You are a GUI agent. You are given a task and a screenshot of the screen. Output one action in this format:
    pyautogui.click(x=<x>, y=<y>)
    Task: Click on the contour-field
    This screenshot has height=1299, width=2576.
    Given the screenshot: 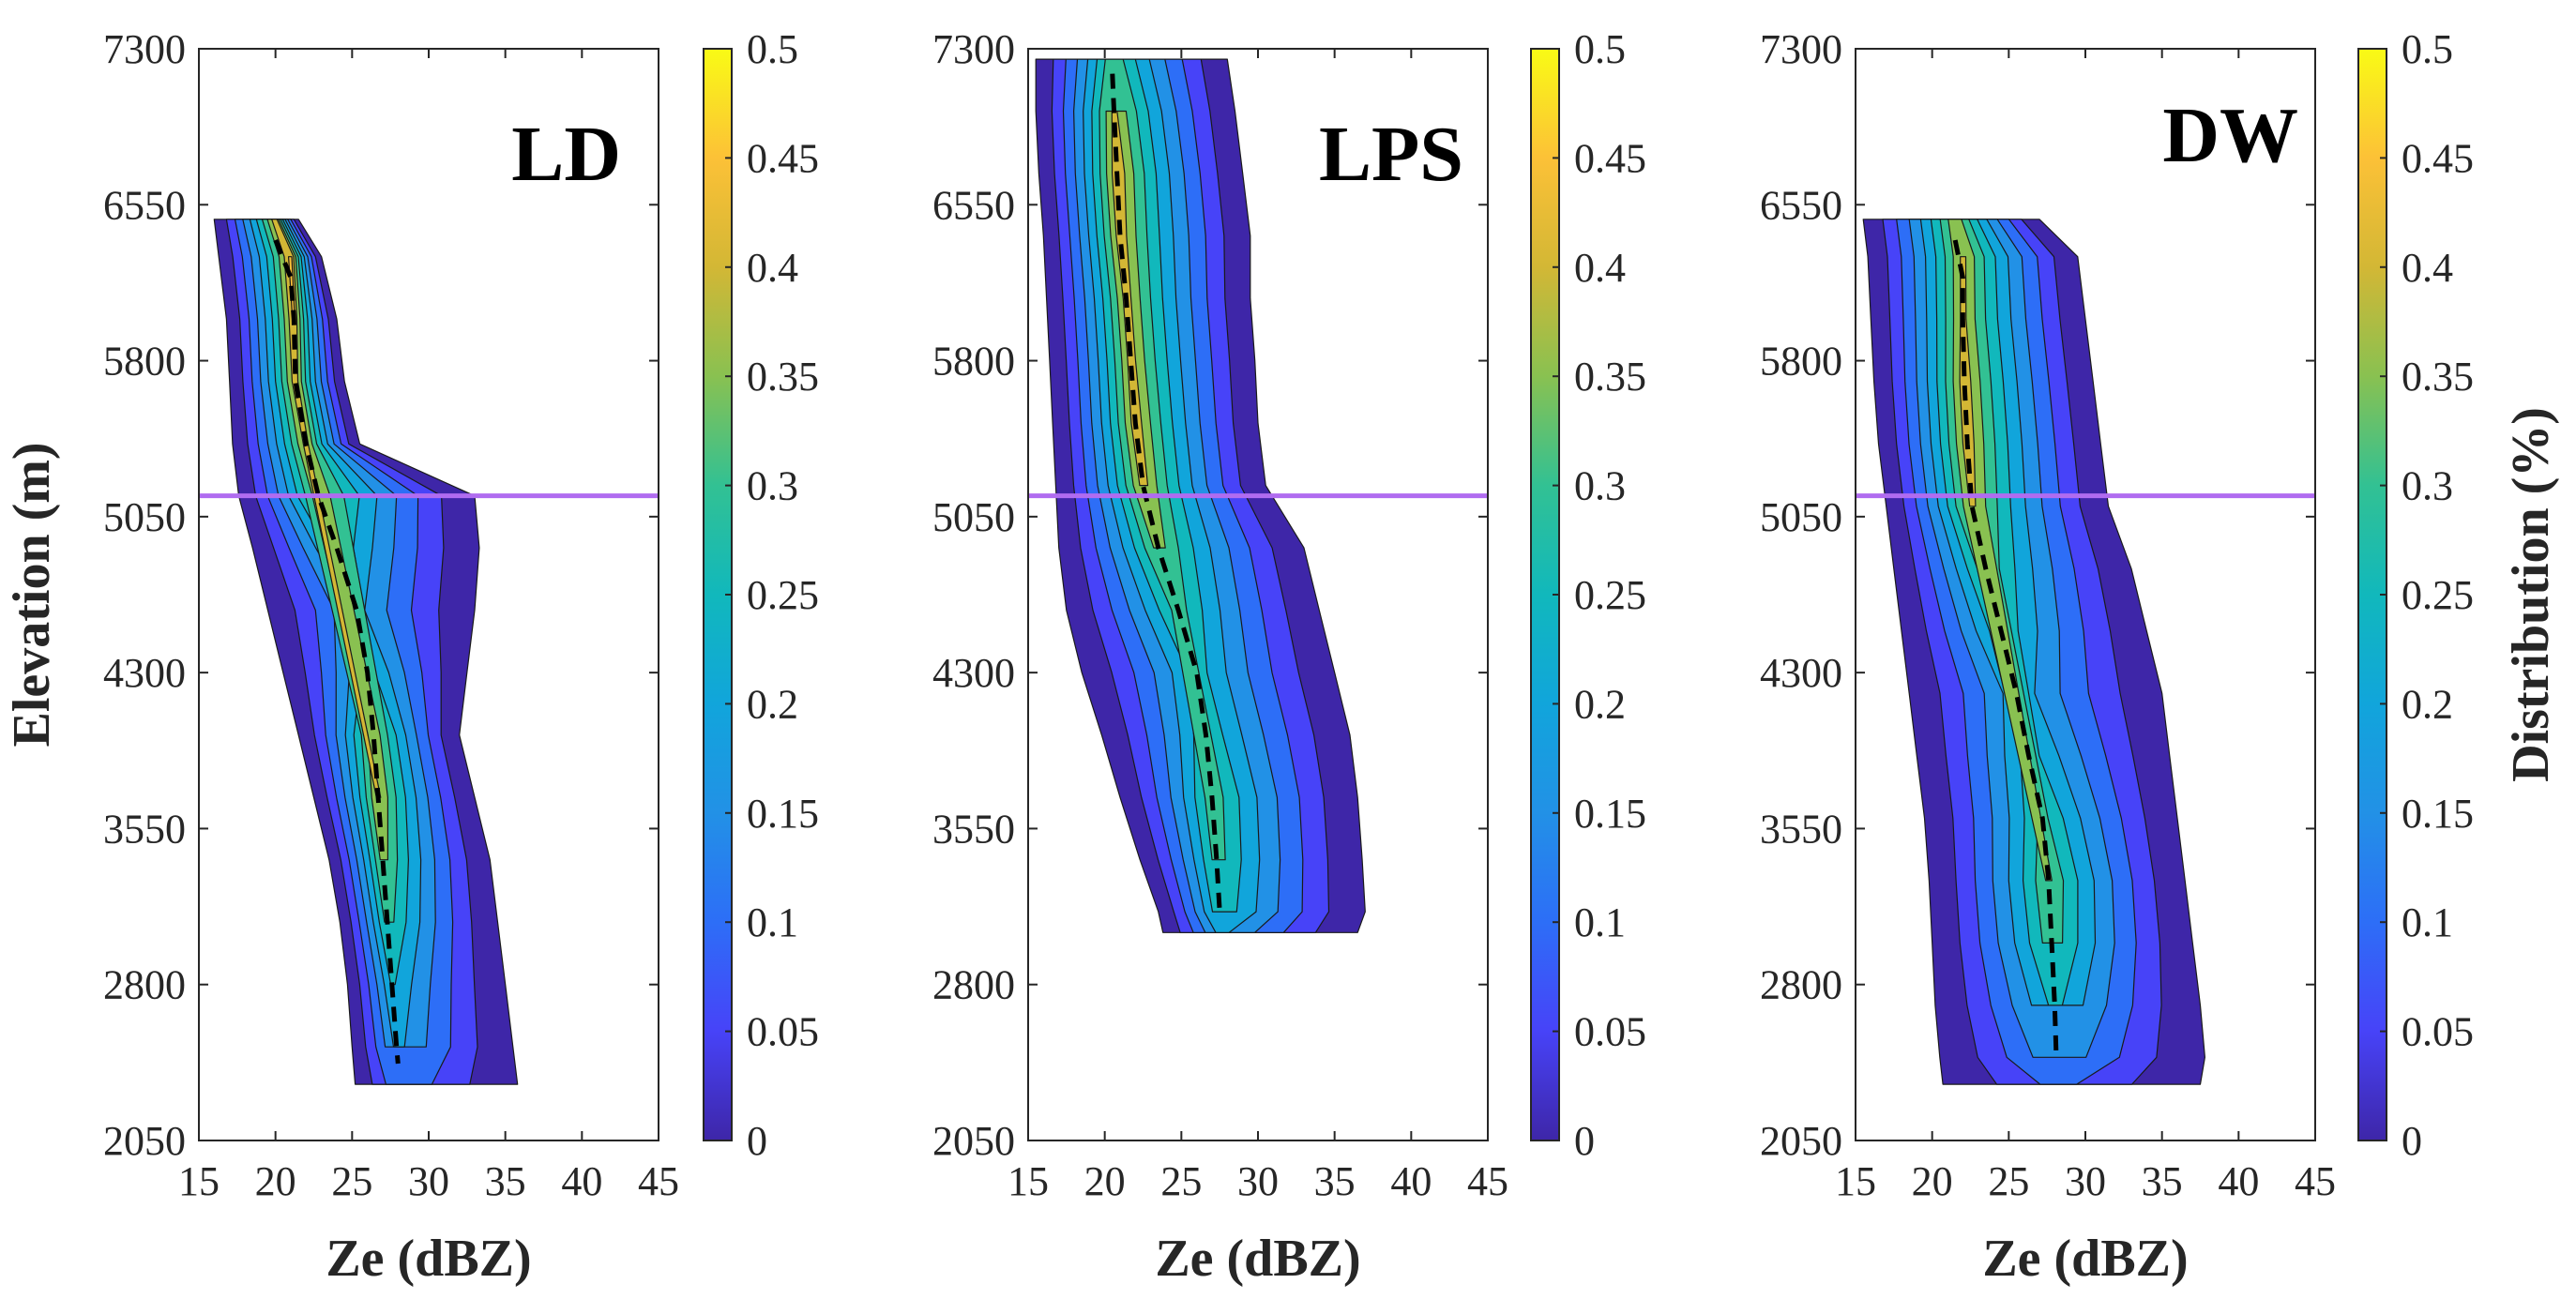 What is the action you would take?
    pyautogui.click(x=2033, y=652)
    